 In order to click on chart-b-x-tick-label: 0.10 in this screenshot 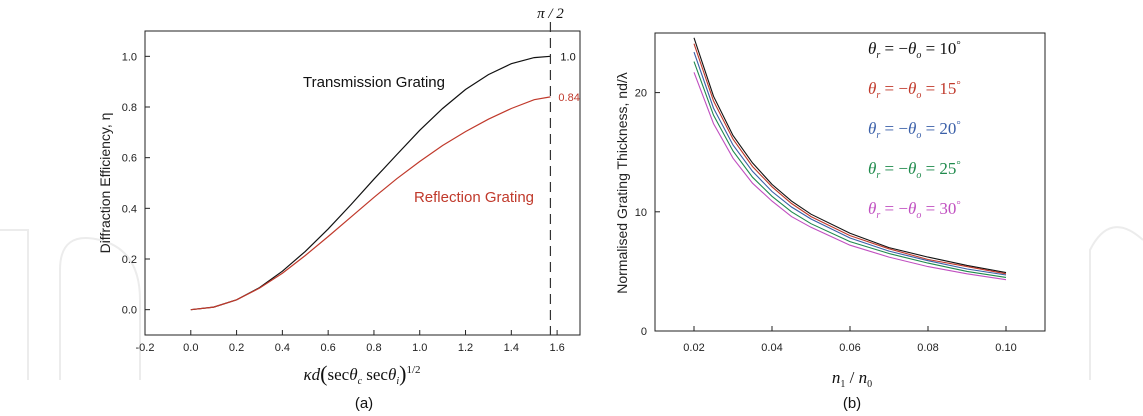, I will do `click(1005, 348)`.